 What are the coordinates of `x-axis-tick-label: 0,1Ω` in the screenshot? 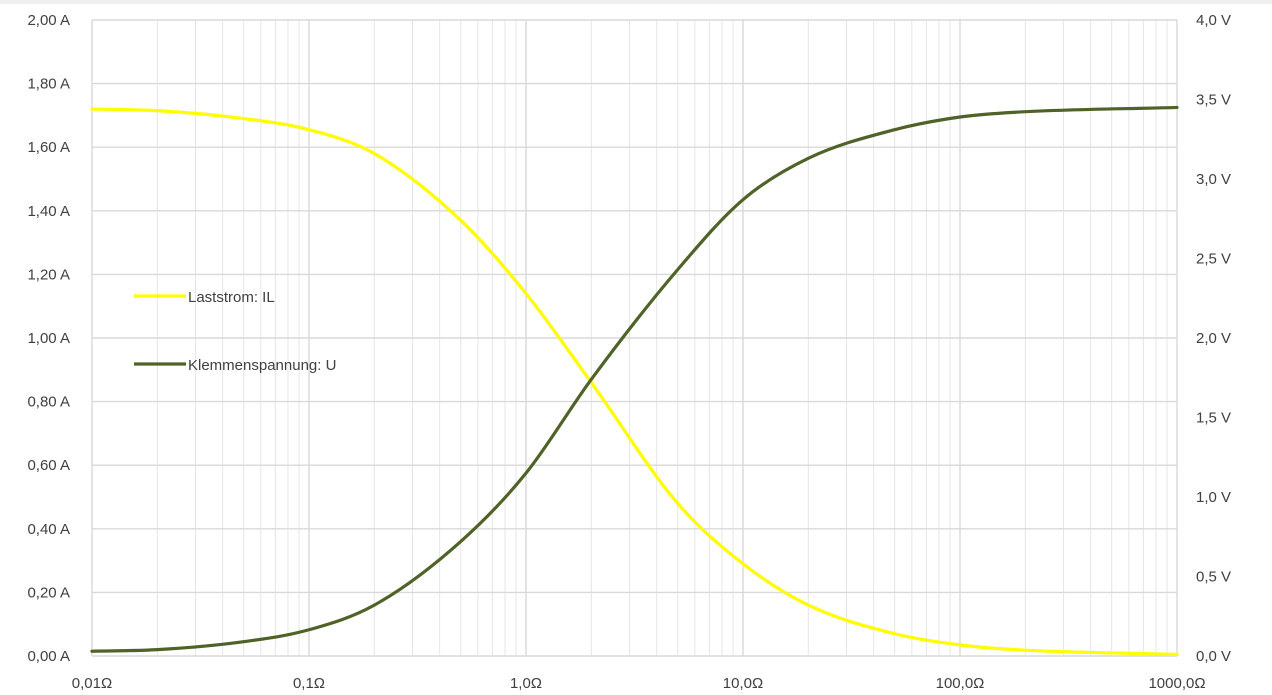 It's located at (309, 683).